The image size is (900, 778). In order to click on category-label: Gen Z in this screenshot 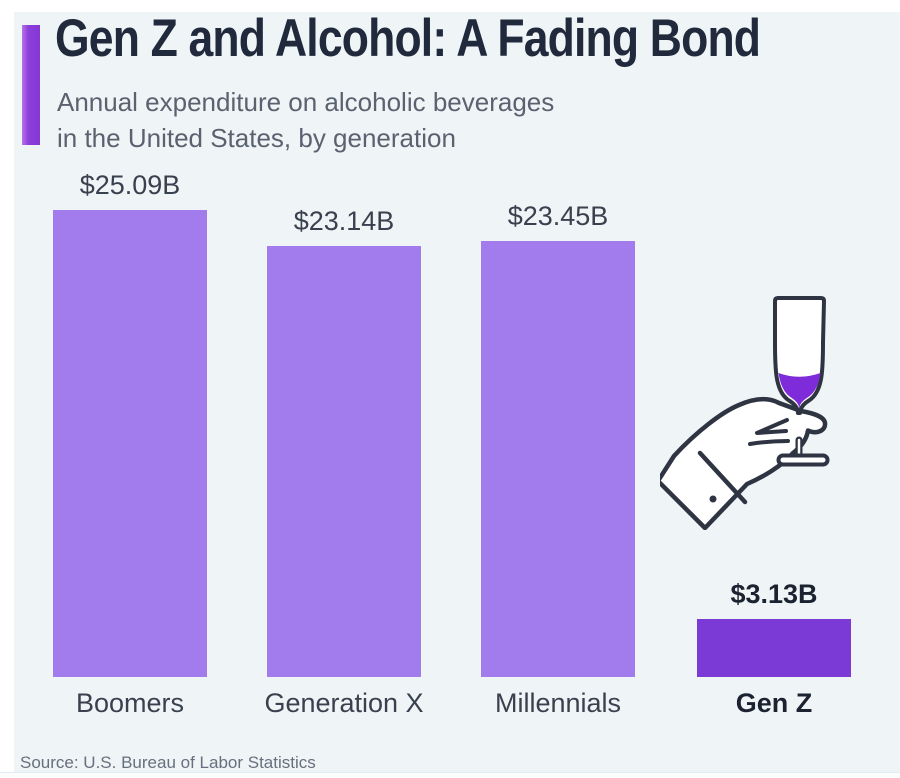, I will do `click(774, 703)`.